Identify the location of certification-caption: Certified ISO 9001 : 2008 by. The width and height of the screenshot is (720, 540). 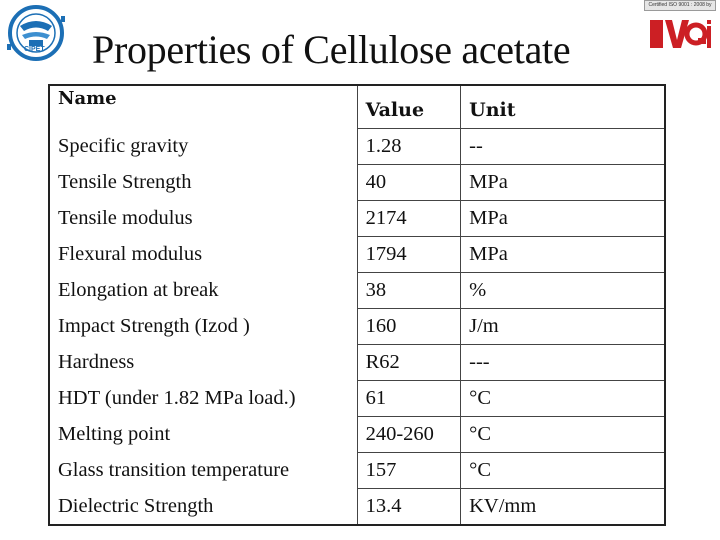
(680, 5).